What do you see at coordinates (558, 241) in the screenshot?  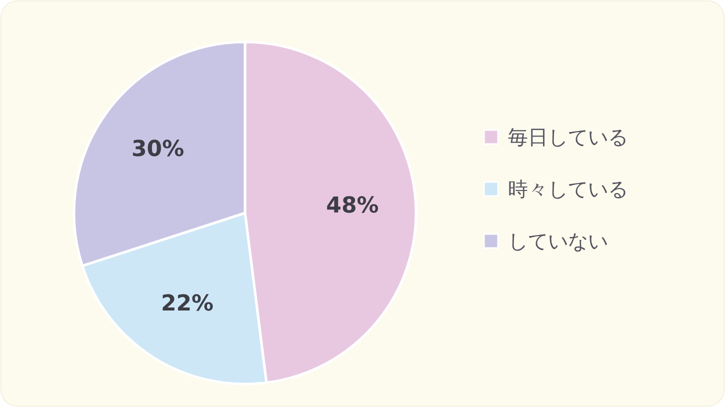 I see `legend-label: していない` at bounding box center [558, 241].